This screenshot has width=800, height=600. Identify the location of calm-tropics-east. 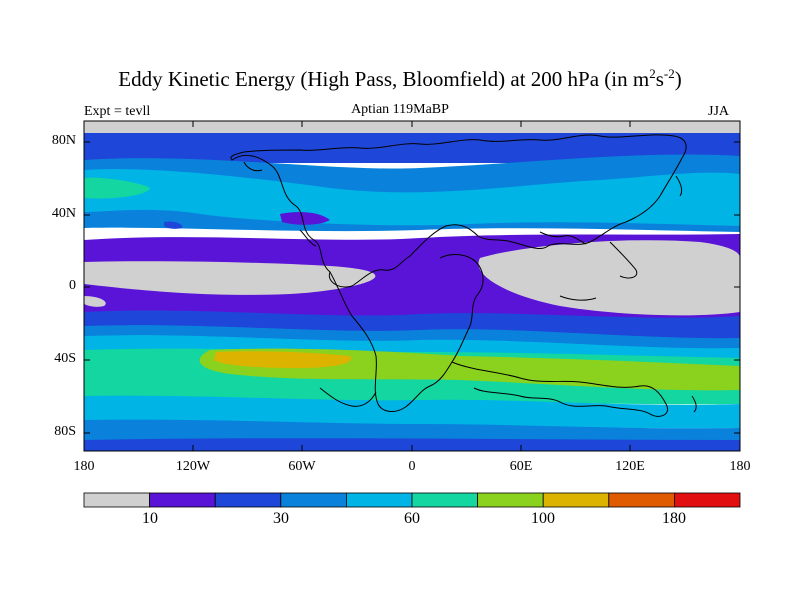
(609, 278).